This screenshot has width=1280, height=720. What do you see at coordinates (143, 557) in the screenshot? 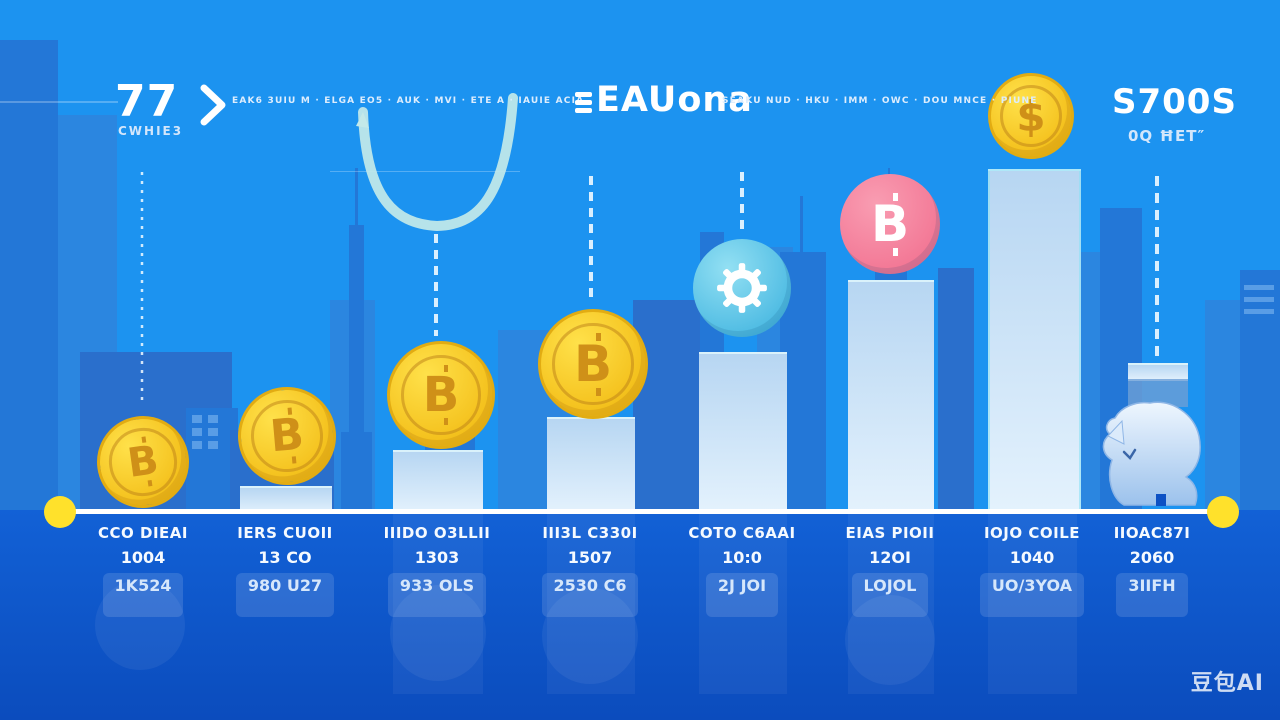
I see `column-value: 1004` at bounding box center [143, 557].